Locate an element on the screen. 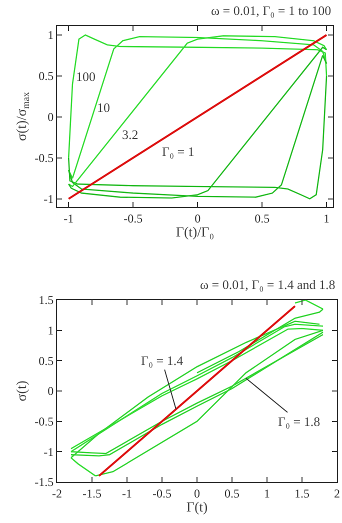 The width and height of the screenshot is (342, 523). x-axis-title: Γ(t)/Γ₀ is located at coordinates (195, 233).